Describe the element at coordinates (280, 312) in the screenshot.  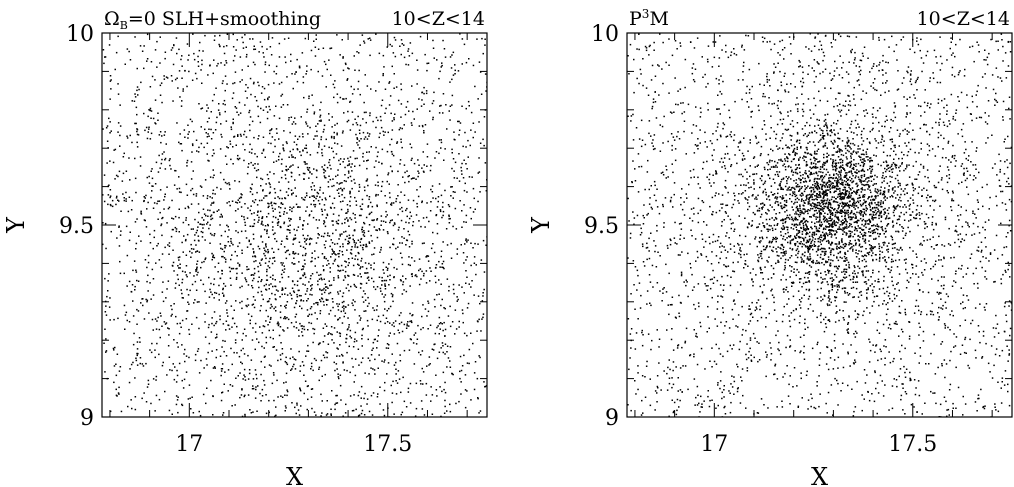
I see `data-point-2006` at that location.